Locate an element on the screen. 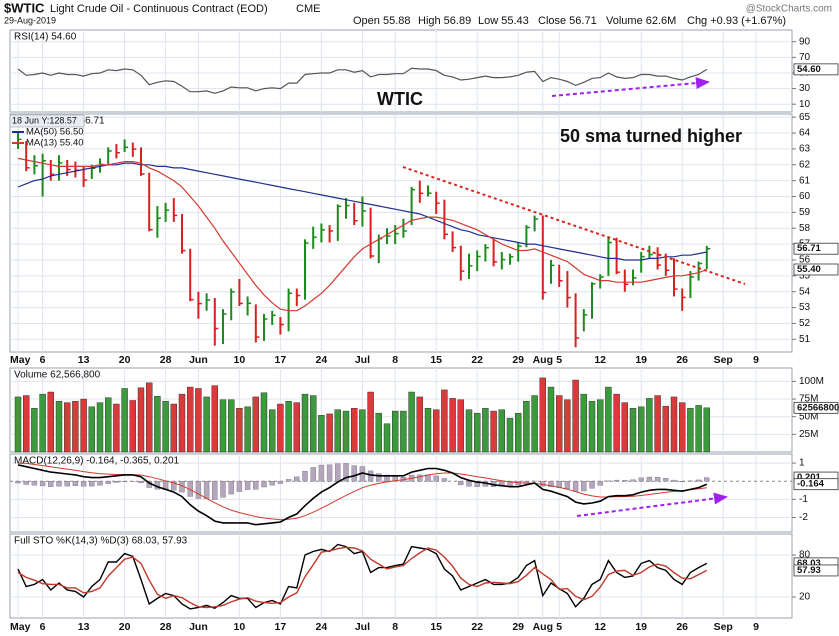  last-value-label: 56.71 is located at coordinates (809, 248).